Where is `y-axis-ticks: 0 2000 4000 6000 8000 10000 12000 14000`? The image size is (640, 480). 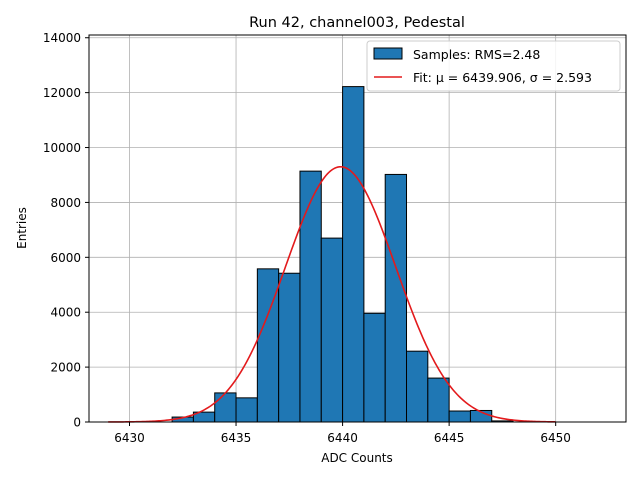
y-axis-ticks: 0 2000 4000 6000 8000 10000 12000 14000 is located at coordinates (66, 230).